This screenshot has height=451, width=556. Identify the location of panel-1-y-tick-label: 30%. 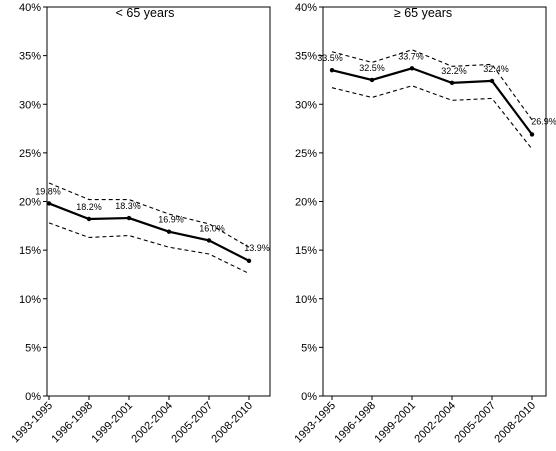
(30, 105).